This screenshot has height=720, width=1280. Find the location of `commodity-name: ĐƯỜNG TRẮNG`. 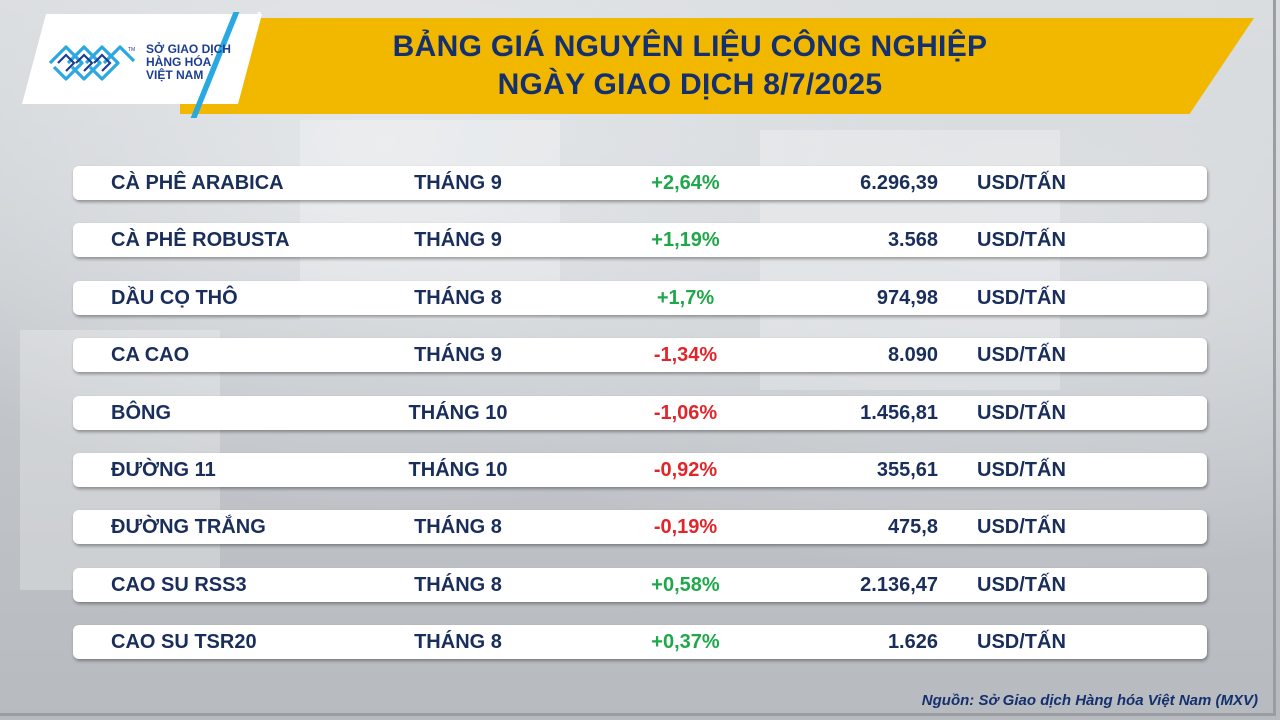

commodity-name: ĐƯỜNG TRẮNG is located at coordinates (188, 527).